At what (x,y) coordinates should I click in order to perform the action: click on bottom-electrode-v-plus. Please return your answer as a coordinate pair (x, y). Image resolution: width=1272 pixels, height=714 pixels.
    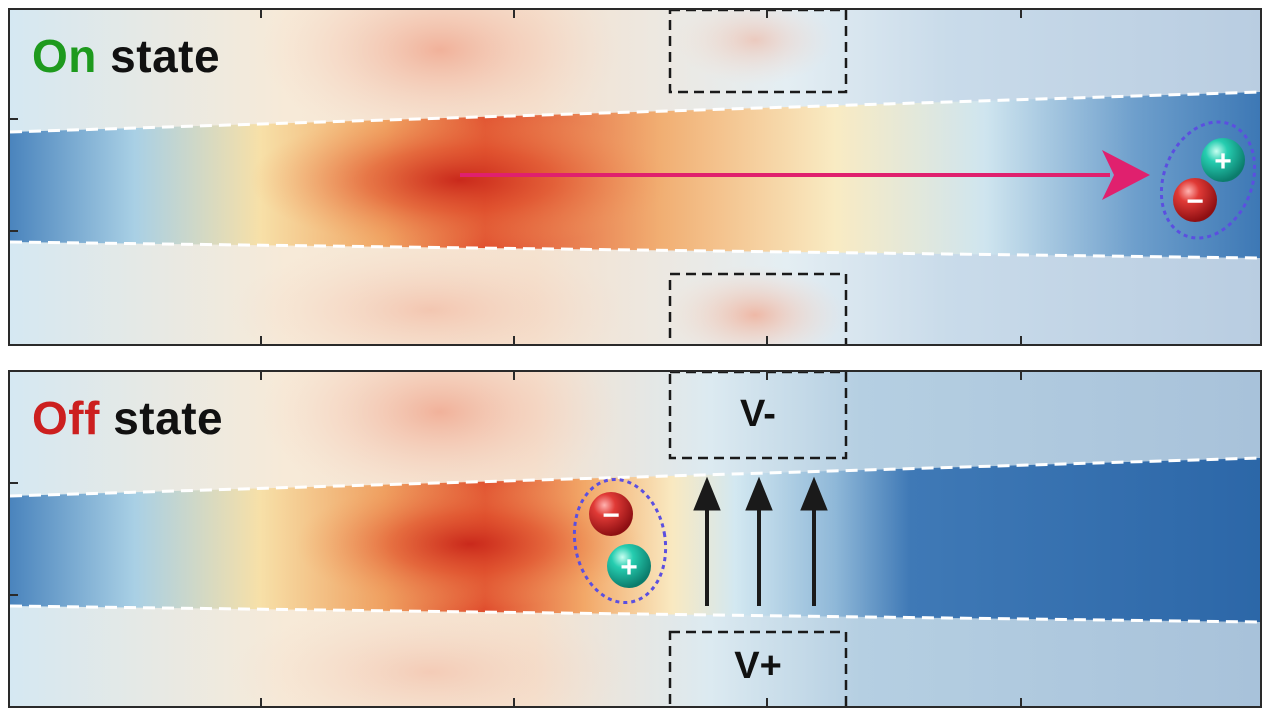
    Looking at the image, I should click on (758, 668).